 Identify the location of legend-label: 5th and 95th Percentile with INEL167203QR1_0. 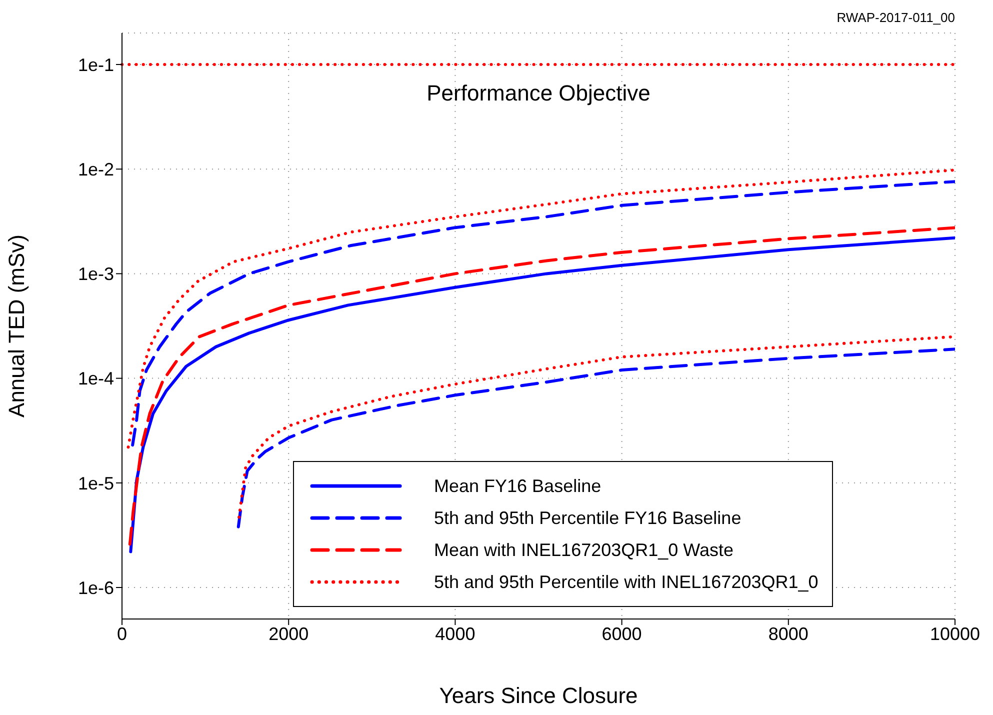
(626, 582).